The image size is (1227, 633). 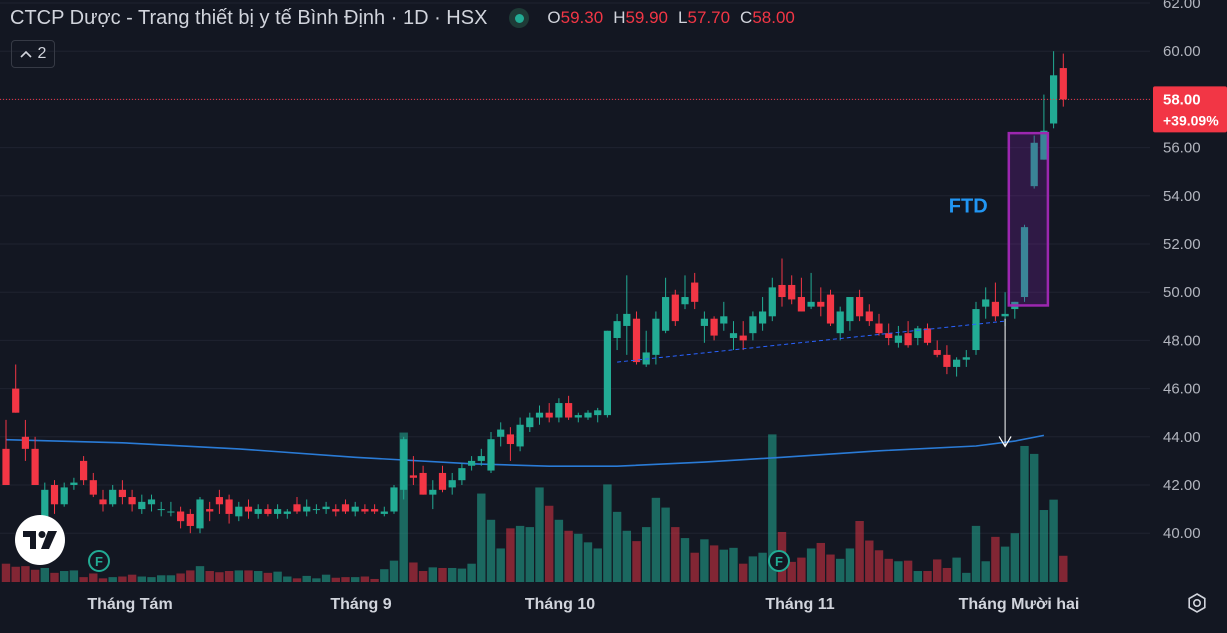 What do you see at coordinates (1197, 603) in the screenshot?
I see `gear-icon` at bounding box center [1197, 603].